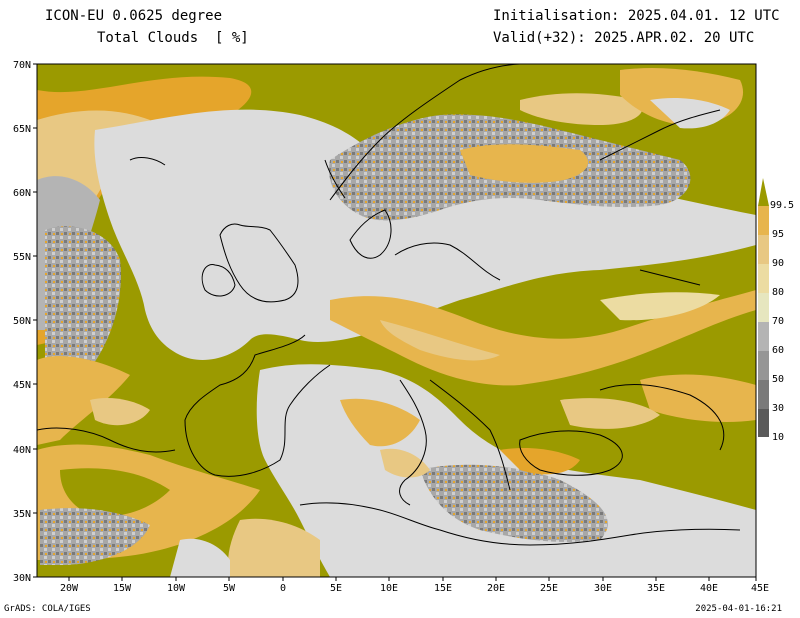  I want to click on valid-time: Valid(+32): 2025.APR.02. 20 UTC, so click(624, 38).